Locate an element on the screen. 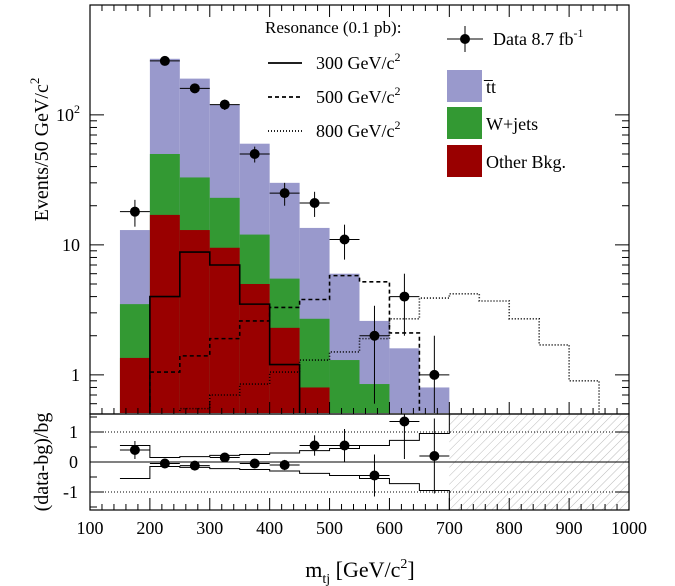 Image resolution: width=675 pixels, height=586 pixels. ratio-plot-area is located at coordinates (359, 462).